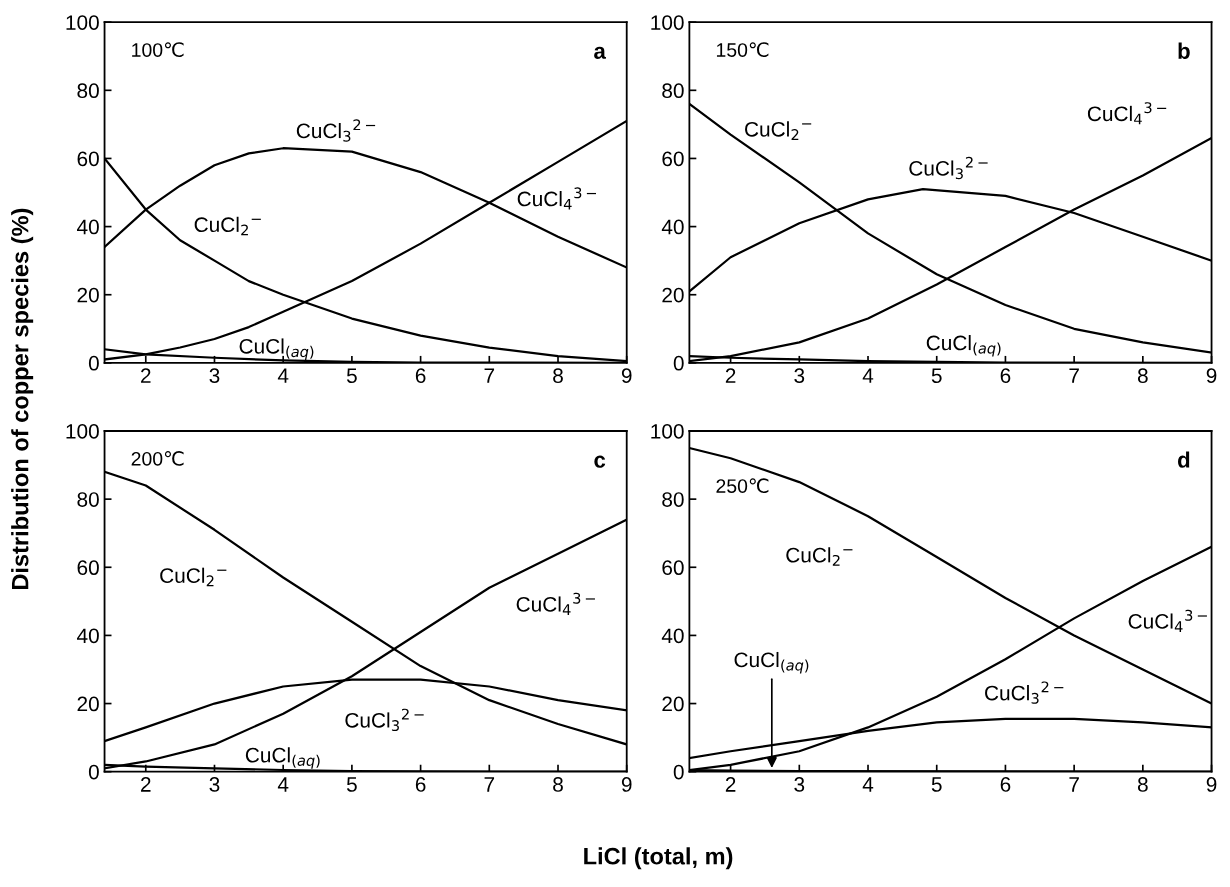 Image resolution: width=1230 pixels, height=887 pixels. What do you see at coordinates (158, 49) in the screenshot?
I see `annotation: 100℃` at bounding box center [158, 49].